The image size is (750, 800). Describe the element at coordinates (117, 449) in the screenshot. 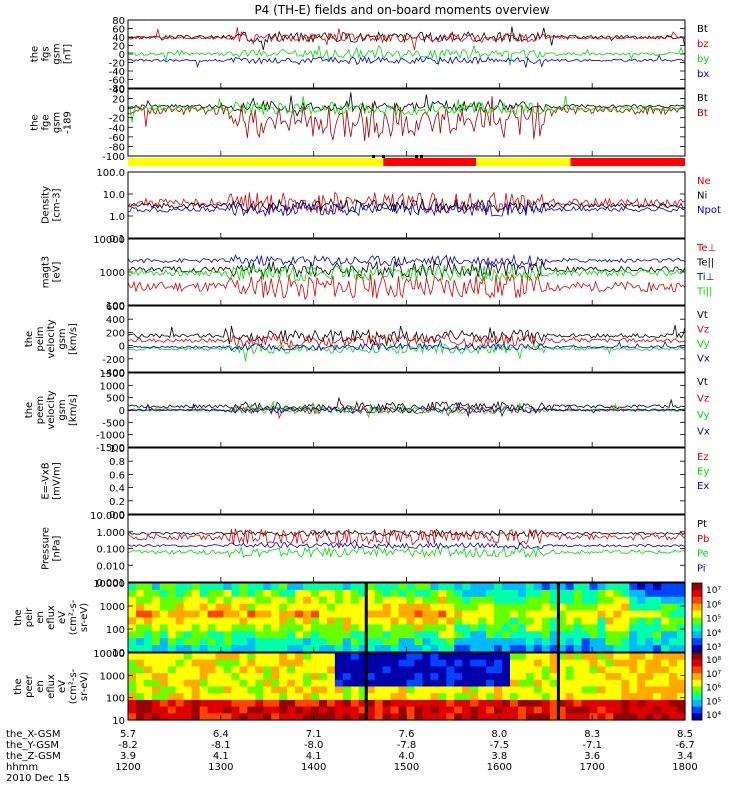

I see `y-tick-label: 1.0` at that location.